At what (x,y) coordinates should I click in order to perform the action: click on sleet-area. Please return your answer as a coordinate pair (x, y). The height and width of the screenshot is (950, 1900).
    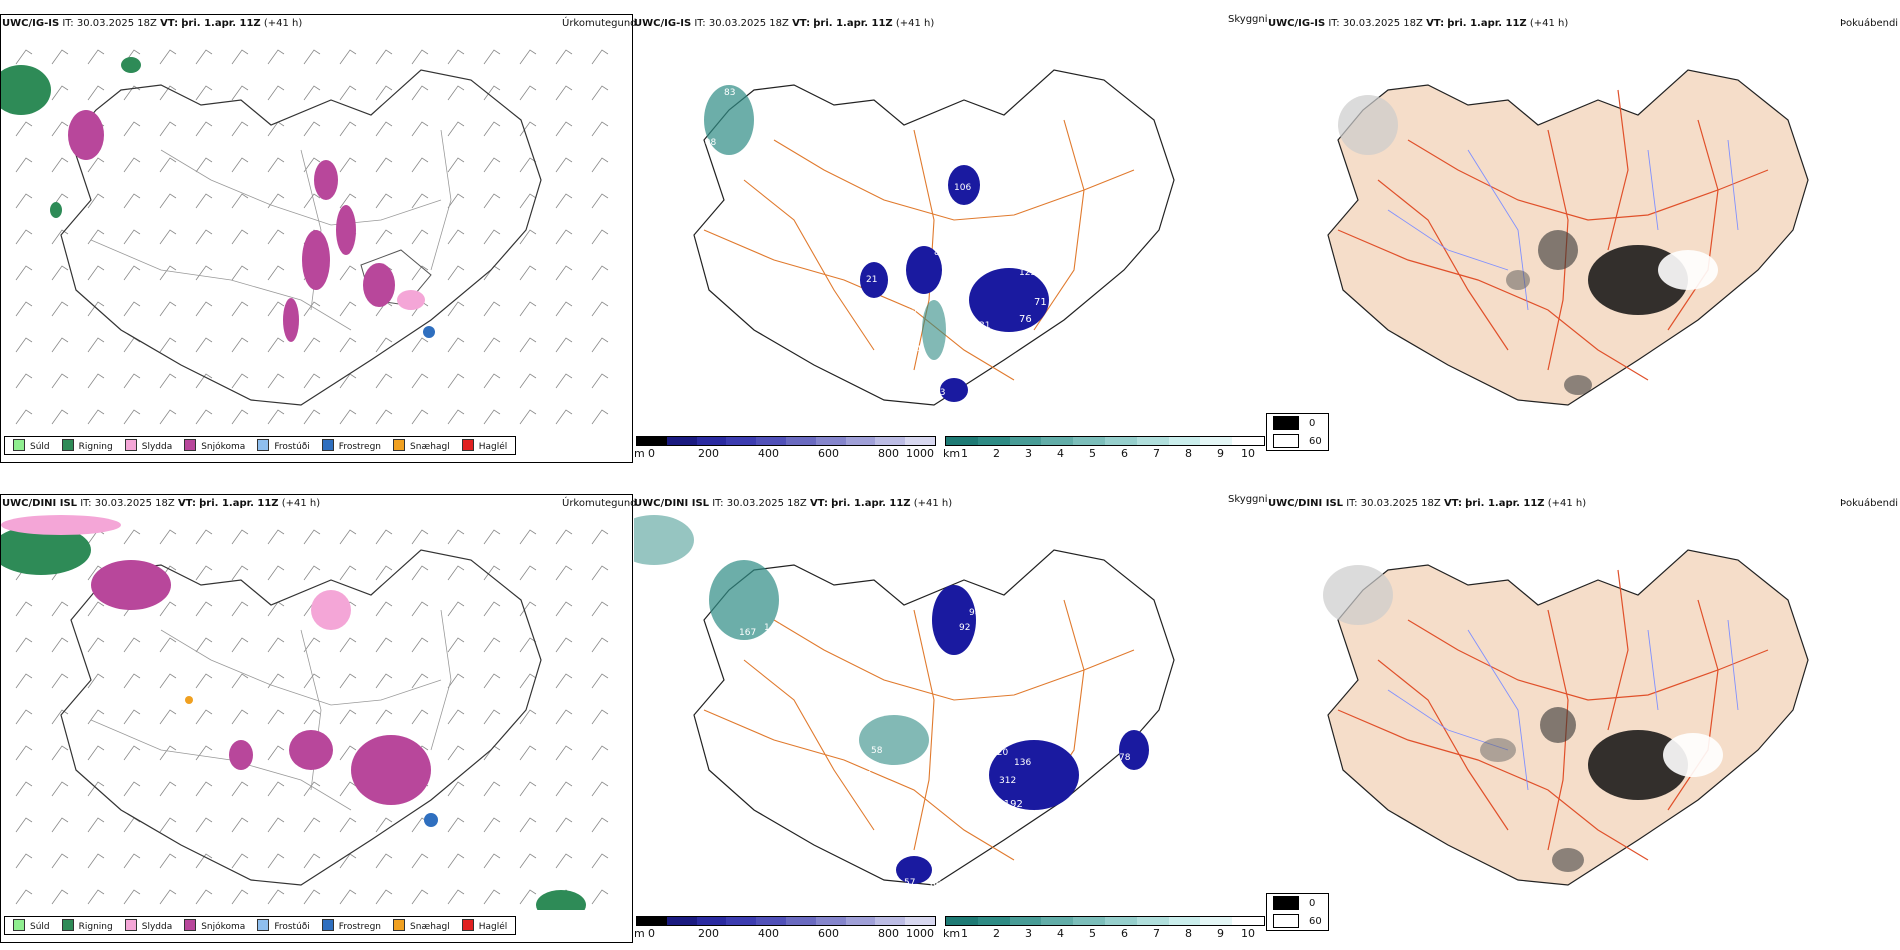
    Looking at the image, I should click on (331, 610).